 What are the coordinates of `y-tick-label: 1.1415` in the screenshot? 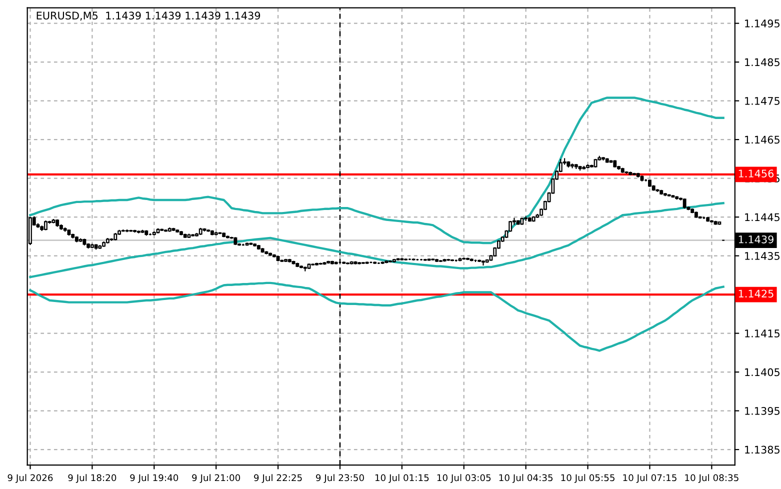 It's located at (762, 334).